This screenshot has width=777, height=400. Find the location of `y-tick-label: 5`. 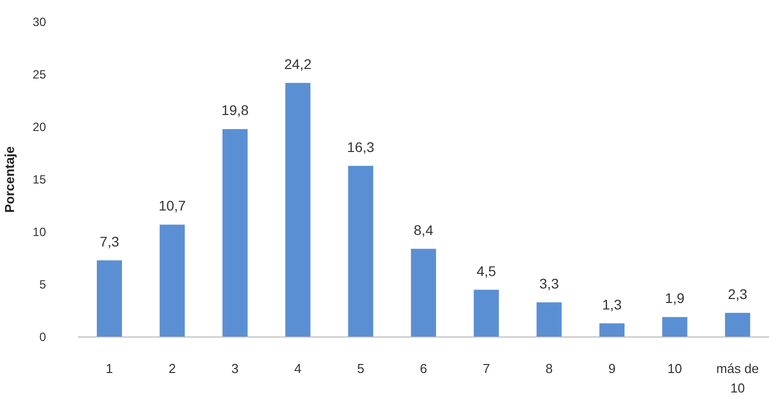

y-tick-label: 5 is located at coordinates (42, 285).